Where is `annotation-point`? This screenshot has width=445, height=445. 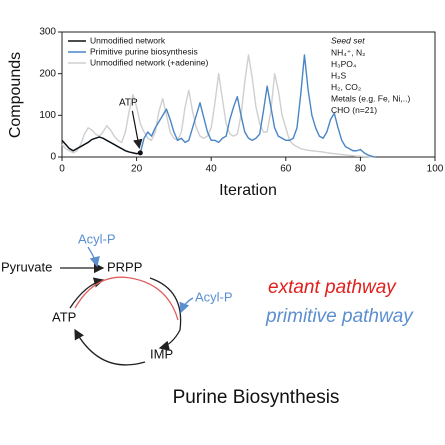 annotation-point is located at coordinates (140, 153).